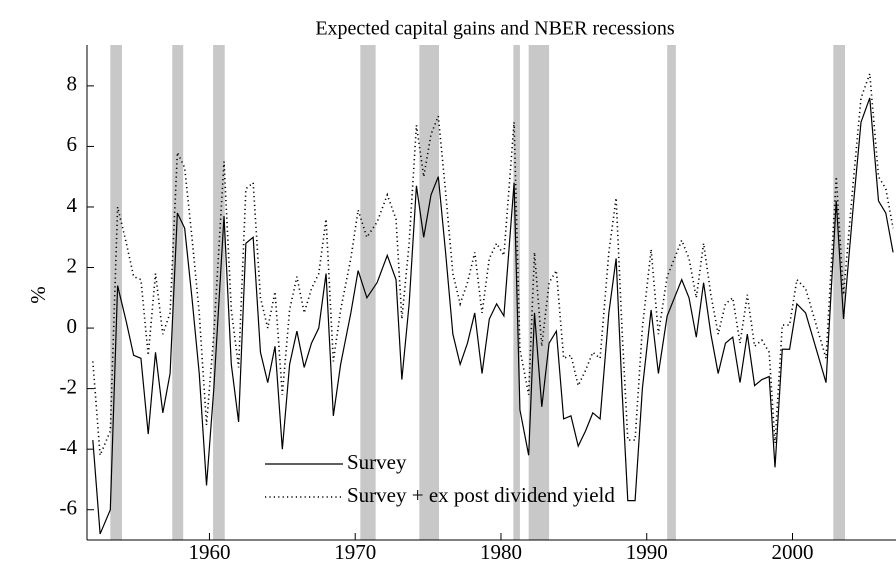  Describe the element at coordinates (377, 462) in the screenshot. I see `legend-label: Survey` at that location.